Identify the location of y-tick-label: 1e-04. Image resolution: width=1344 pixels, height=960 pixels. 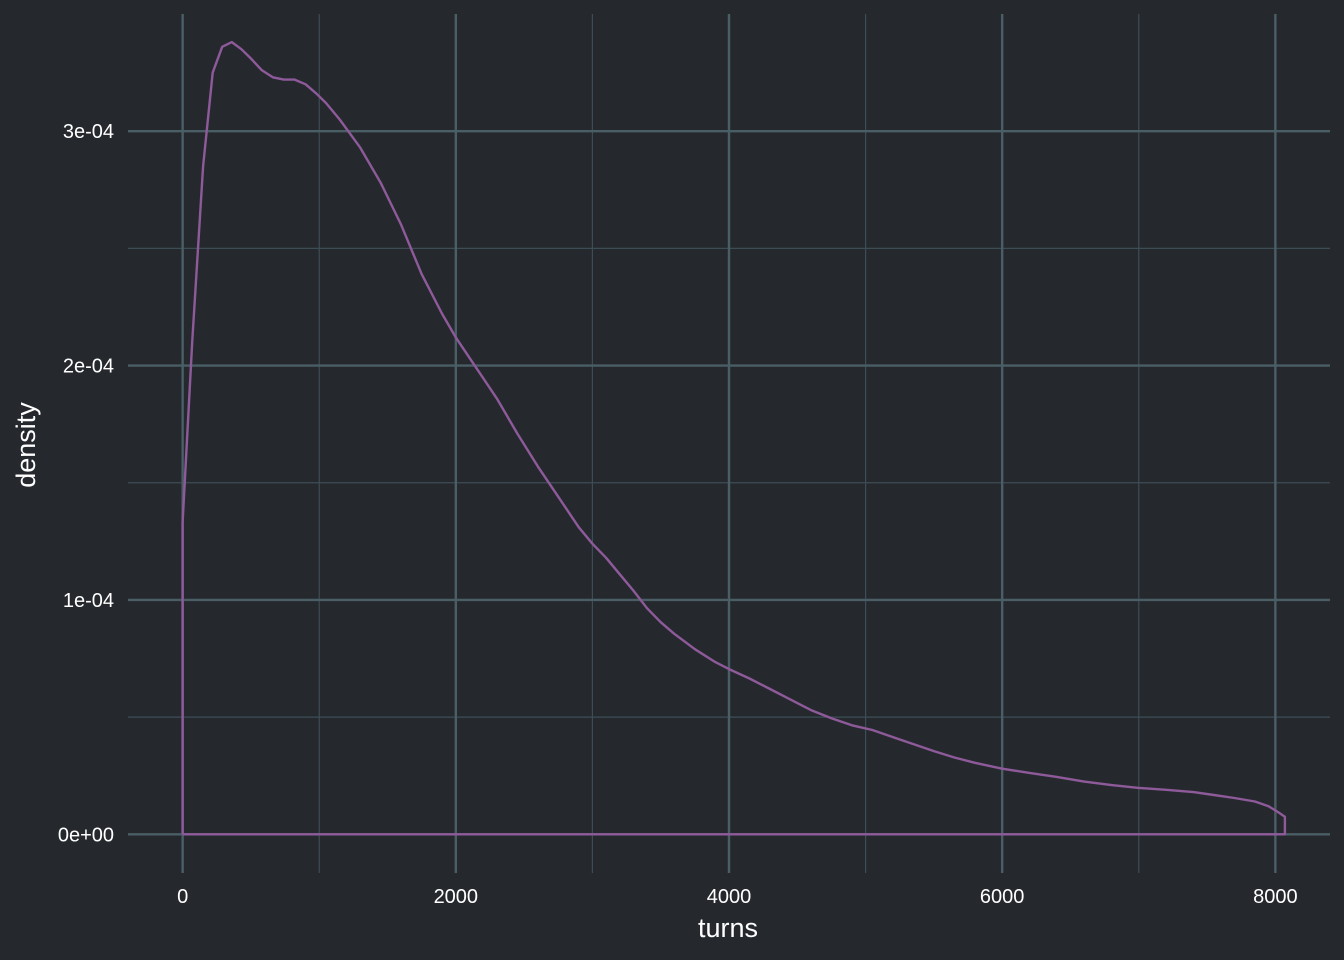
(88, 601).